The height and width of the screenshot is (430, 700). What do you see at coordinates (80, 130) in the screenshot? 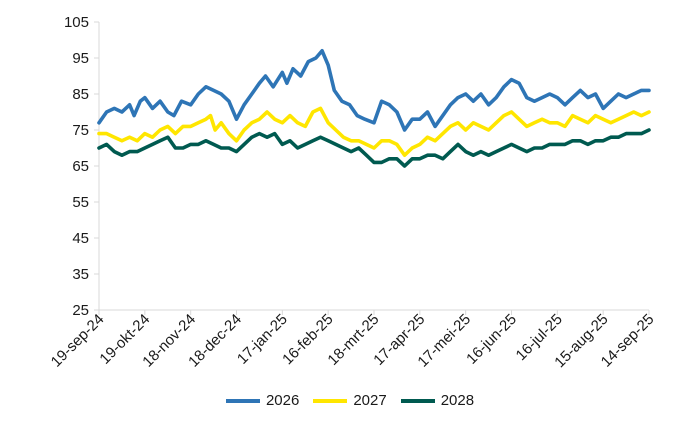
I see `y-tick-label: 75` at bounding box center [80, 130].